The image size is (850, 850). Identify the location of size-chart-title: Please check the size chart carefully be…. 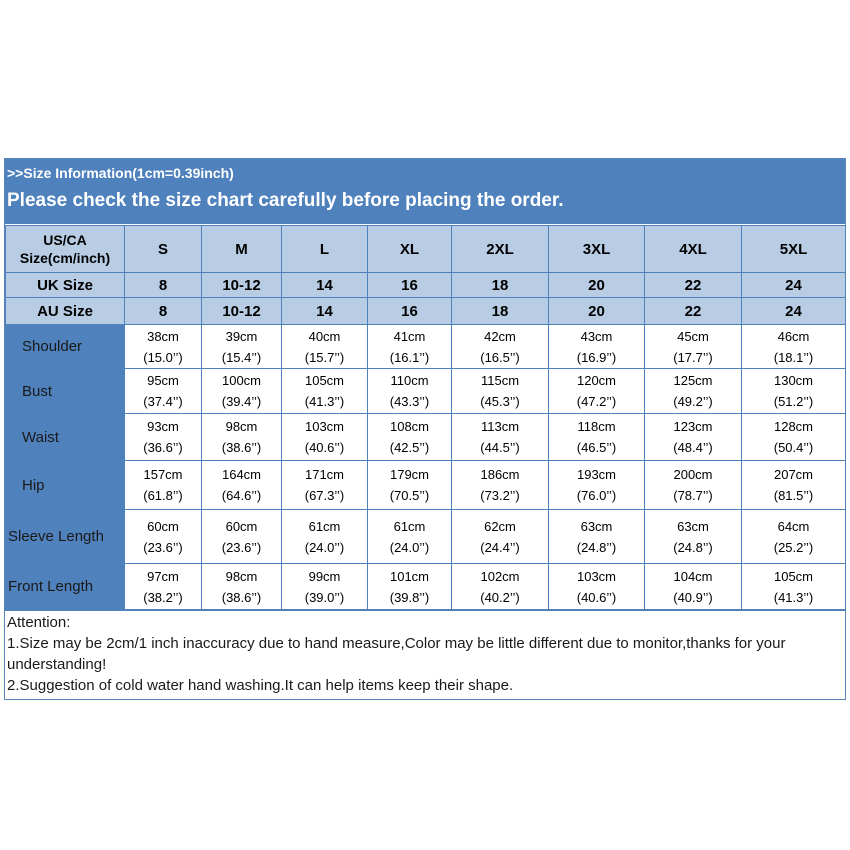
(285, 200).